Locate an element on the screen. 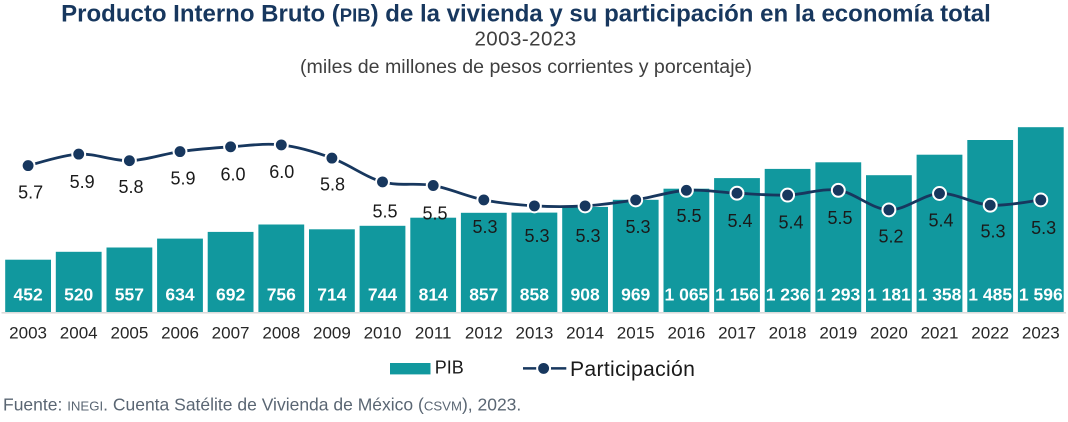  svg-text: 2009 is located at coordinates (332, 332).